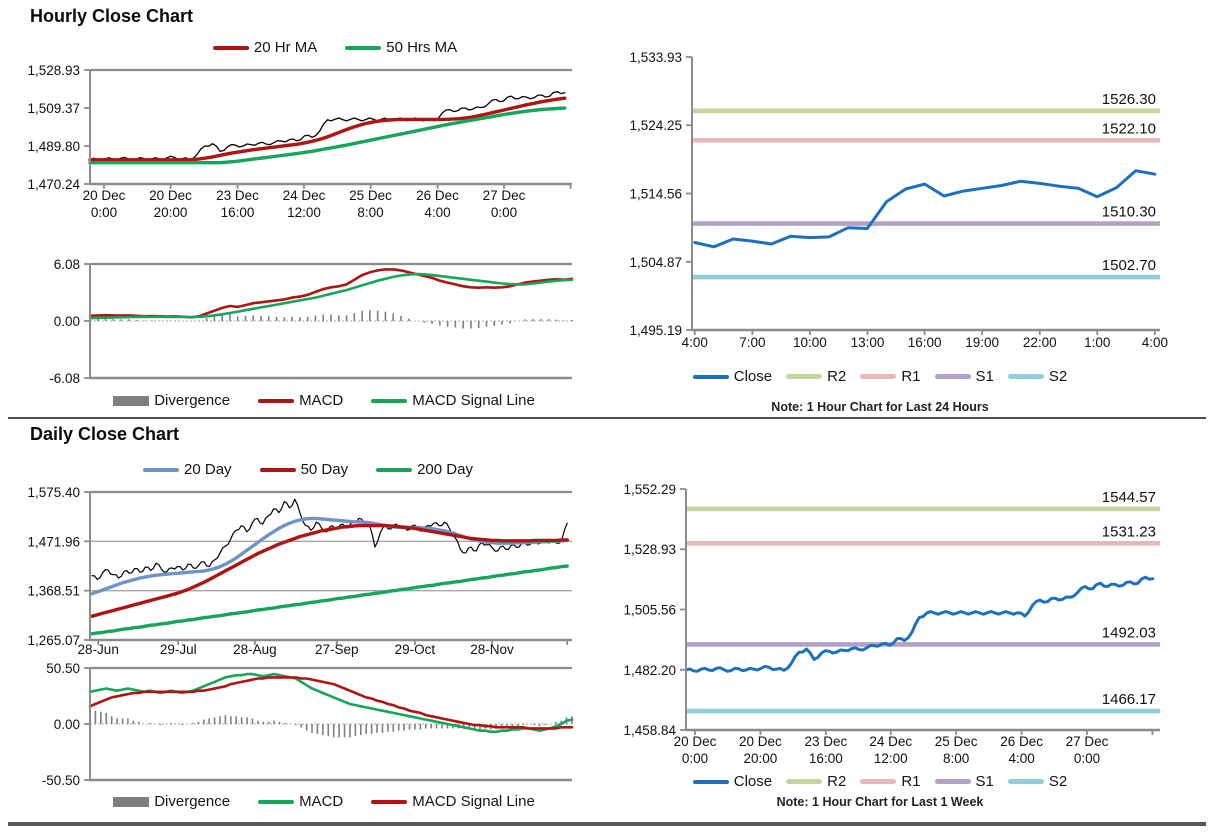 This screenshot has width=1212, height=834. I want to click on r1-swatch-icon, so click(878, 781).